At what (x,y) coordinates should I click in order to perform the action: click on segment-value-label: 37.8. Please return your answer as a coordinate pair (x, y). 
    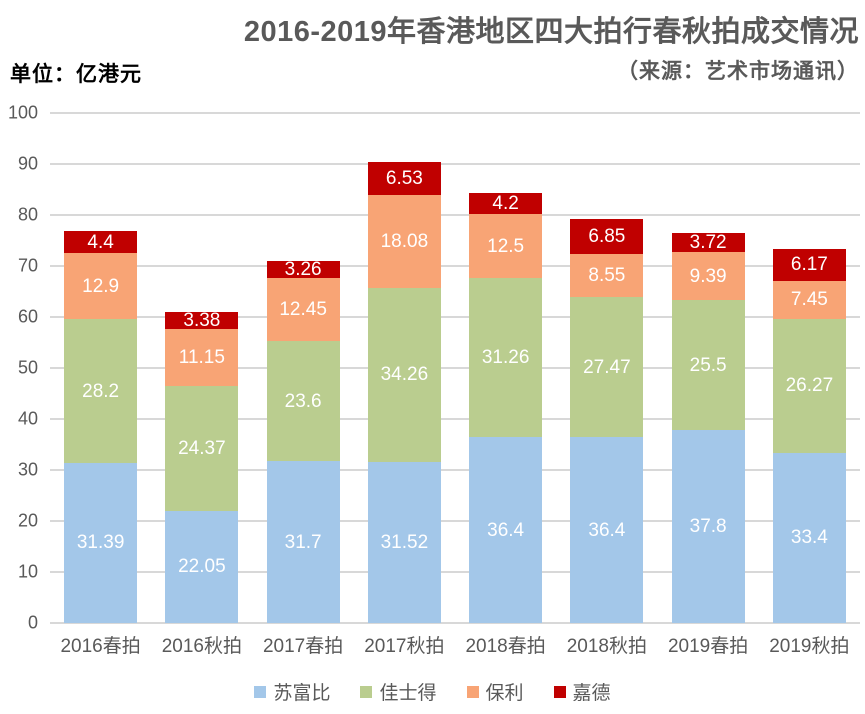
    Looking at the image, I should click on (708, 527).